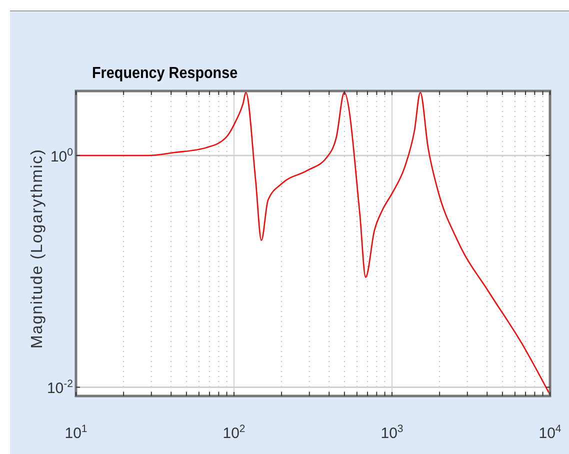  Describe the element at coordinates (392, 432) in the screenshot. I see `x-tick-label: 10$^{3}$` at that location.